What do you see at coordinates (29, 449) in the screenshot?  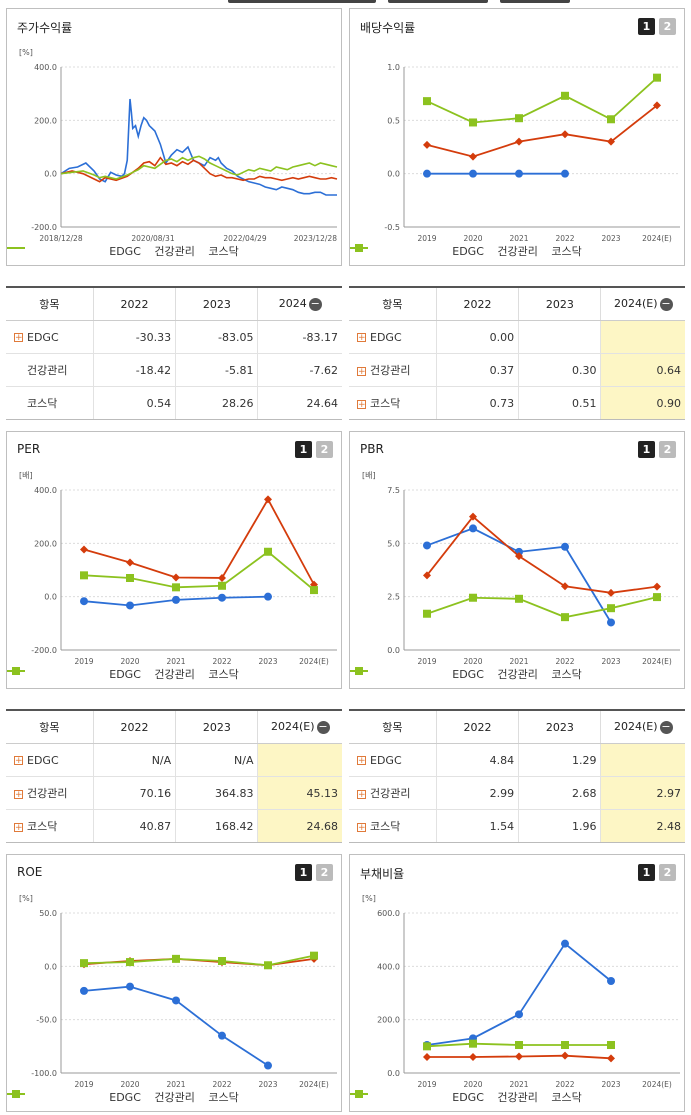 I see `panel-title: PER` at bounding box center [29, 449].